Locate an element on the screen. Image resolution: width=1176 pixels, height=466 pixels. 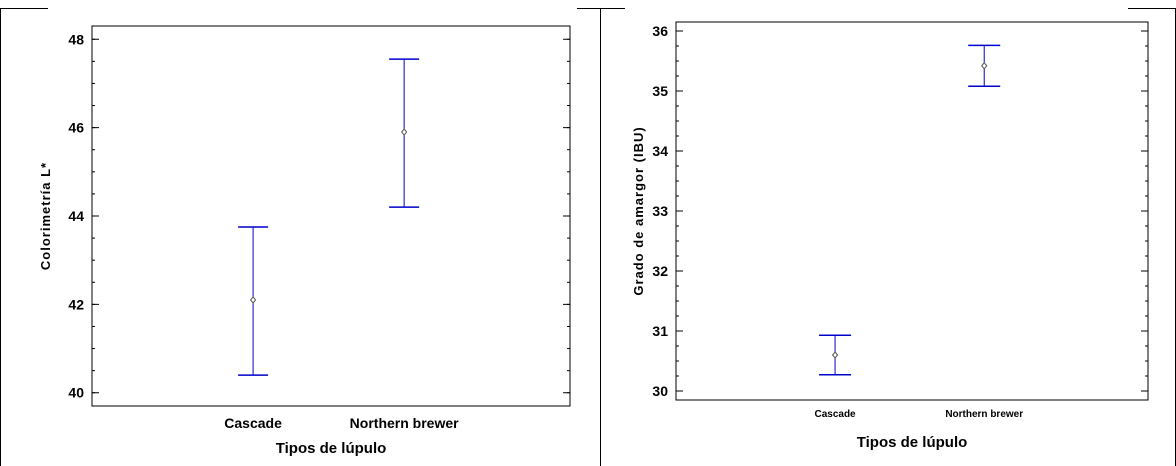
top-rule-right is located at coordinates (1152, 8).